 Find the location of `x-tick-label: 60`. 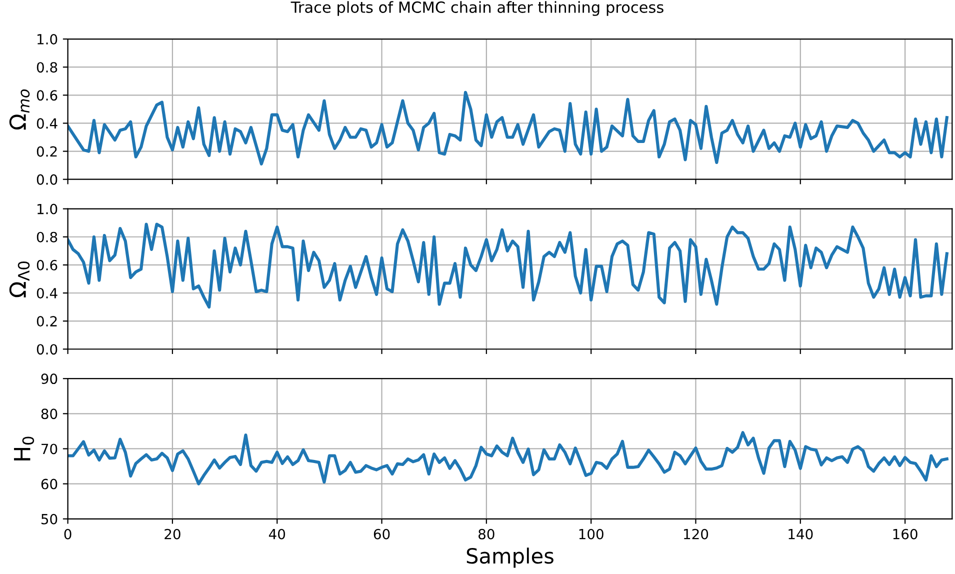

x-tick-label: 60 is located at coordinates (382, 534).